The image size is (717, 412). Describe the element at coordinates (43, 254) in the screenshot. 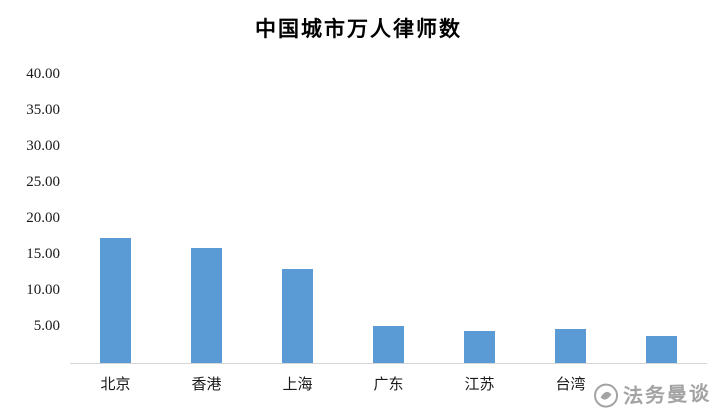

I see `y-axis-tick-label: 15.00` at that location.